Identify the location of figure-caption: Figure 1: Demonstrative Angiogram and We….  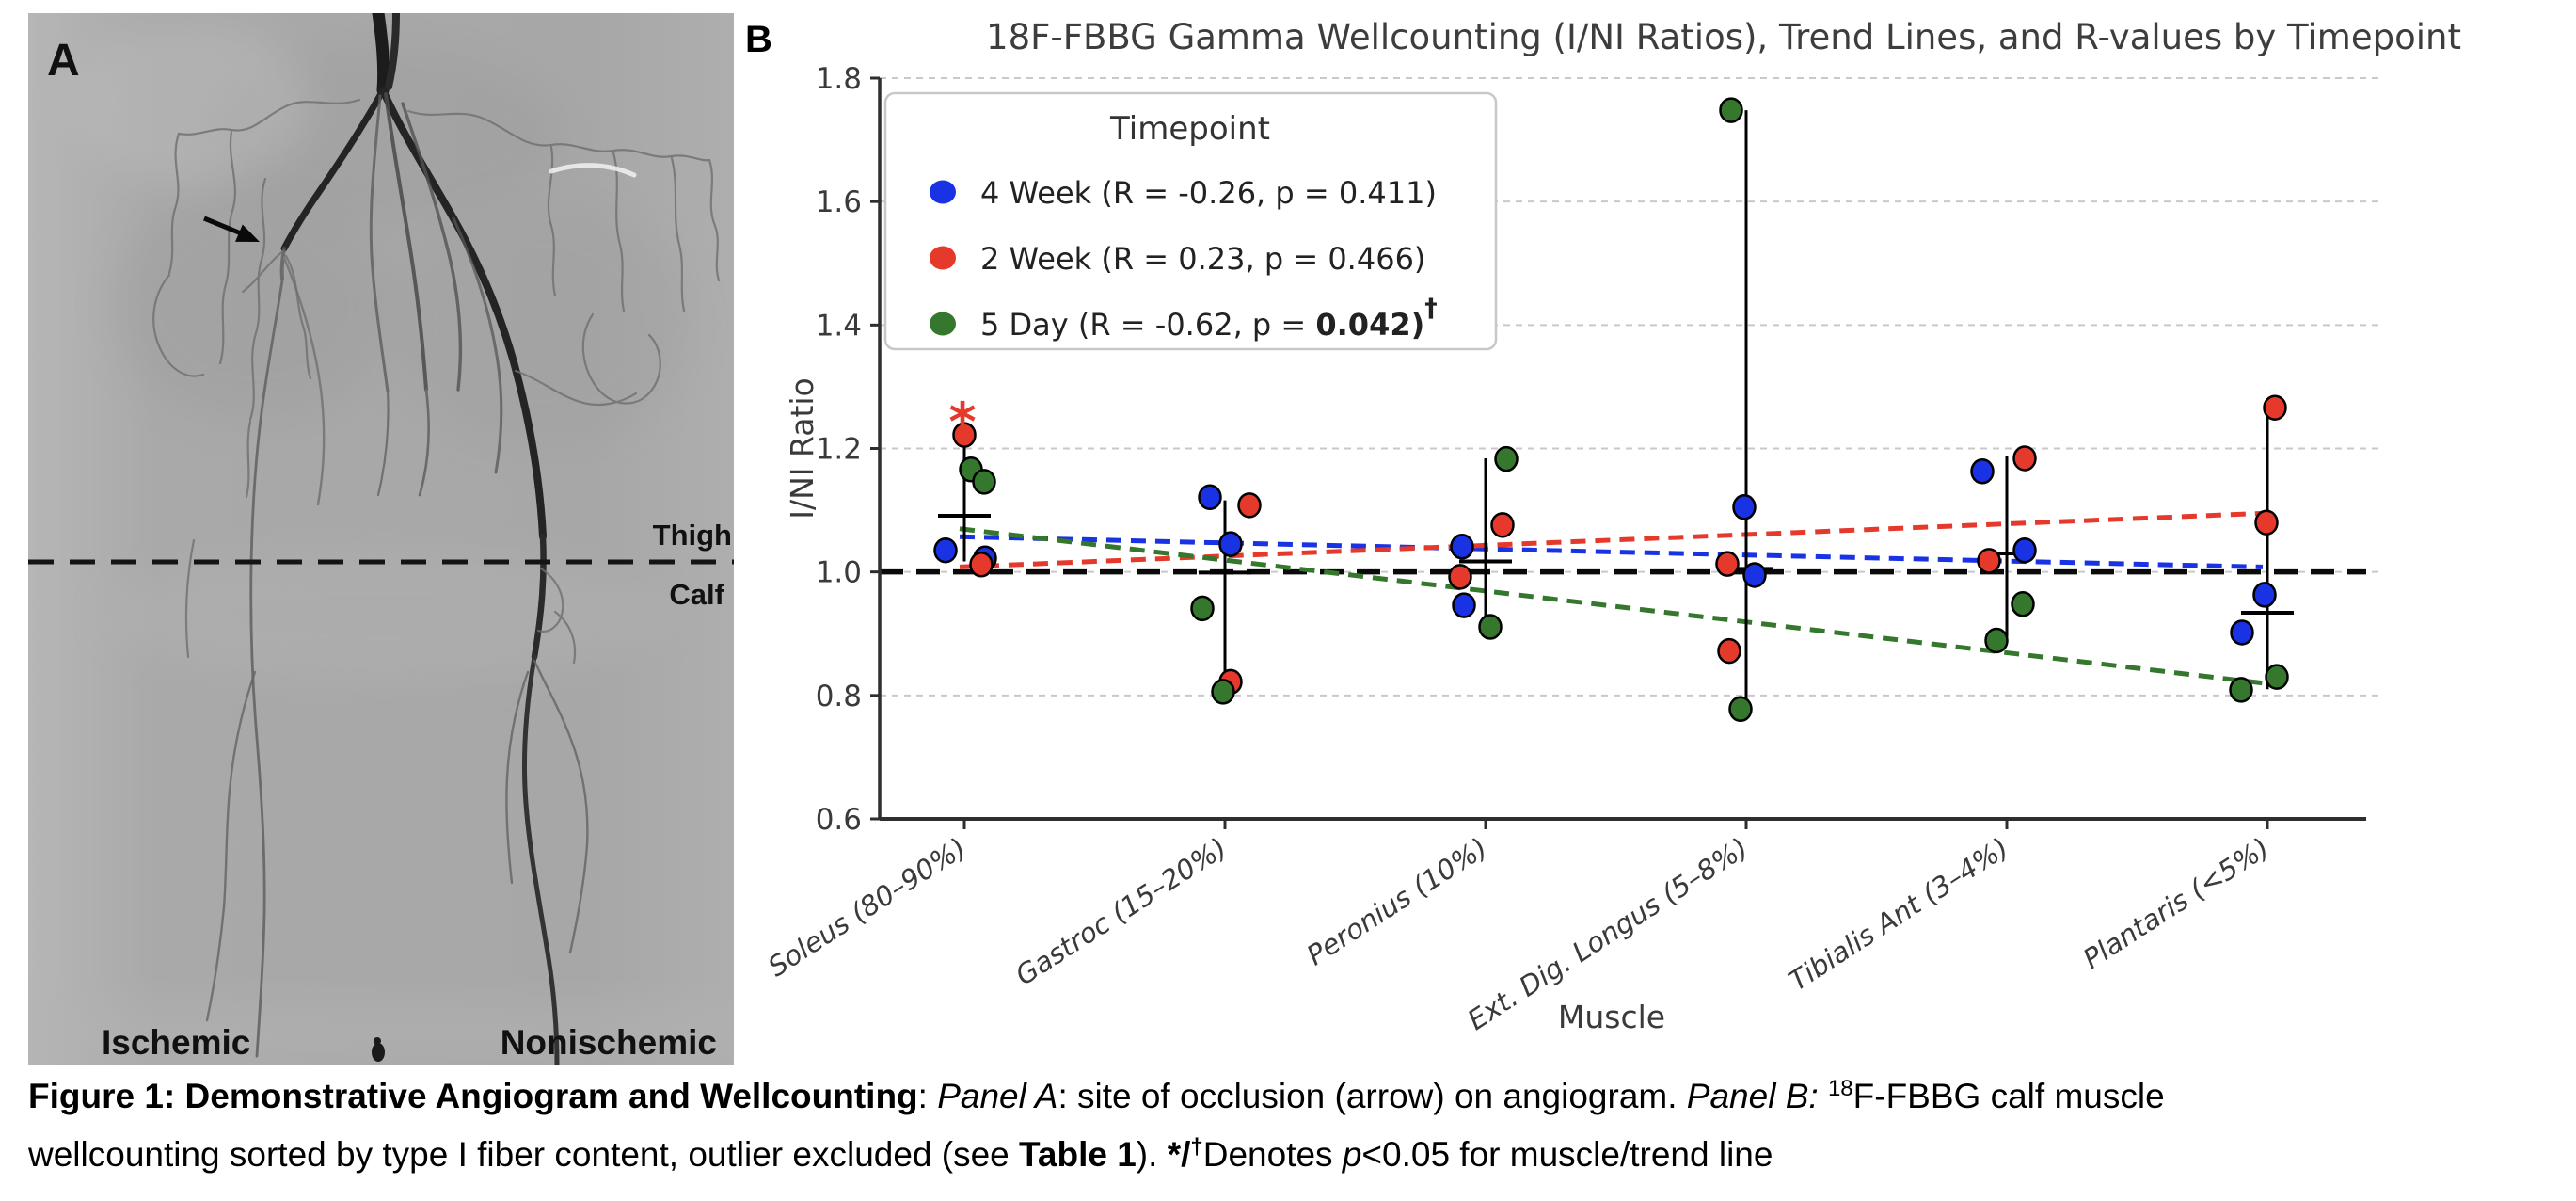
(1298, 1127).